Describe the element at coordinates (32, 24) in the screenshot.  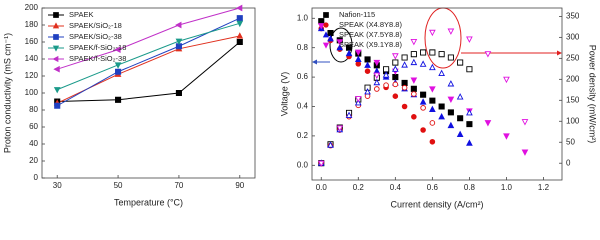
I see `y-tick-label: 180` at that location.